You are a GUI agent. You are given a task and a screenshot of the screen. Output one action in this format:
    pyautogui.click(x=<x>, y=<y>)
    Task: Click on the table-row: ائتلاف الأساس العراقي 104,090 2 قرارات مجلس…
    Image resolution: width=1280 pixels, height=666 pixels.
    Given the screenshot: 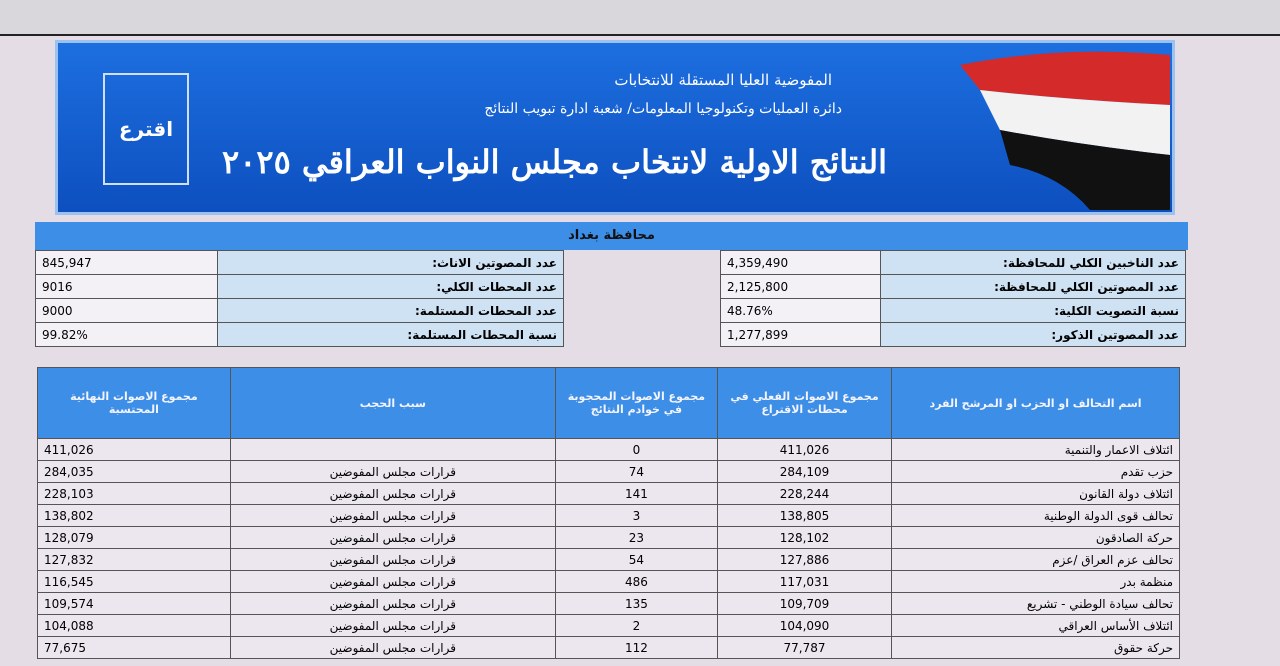 What is the action you would take?
    pyautogui.click(x=608, y=625)
    